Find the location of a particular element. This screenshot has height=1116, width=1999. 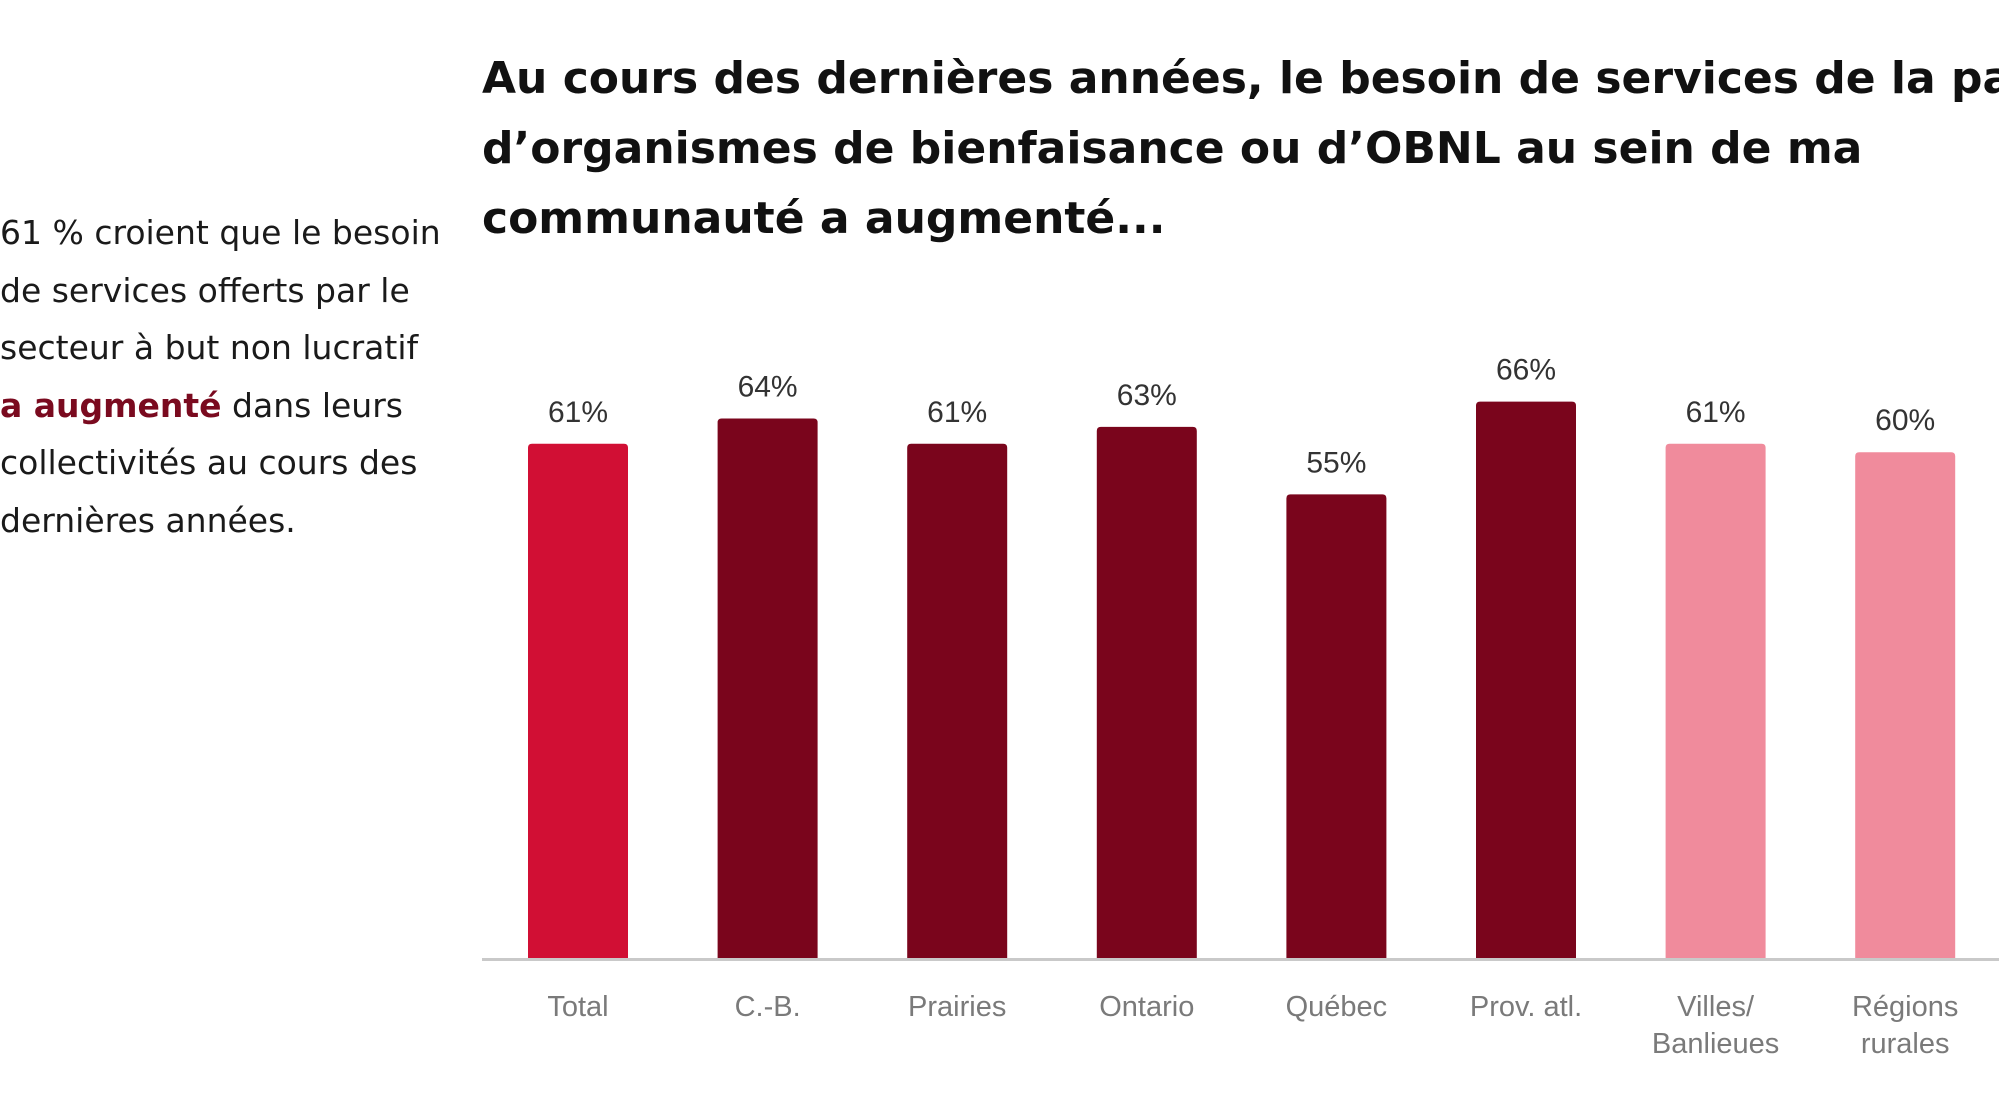

category-label: Régions is located at coordinates (1905, 1007).